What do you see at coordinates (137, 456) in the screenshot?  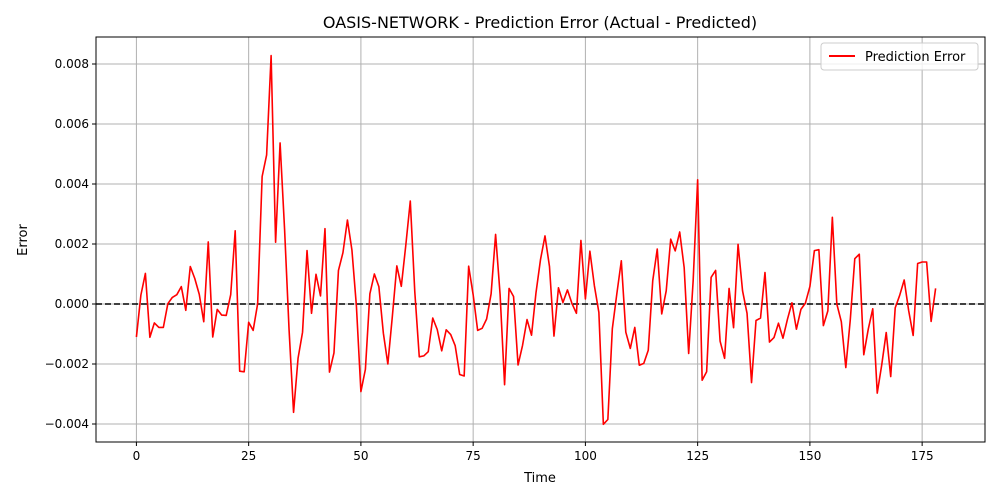 I see `x-tick-label: 0` at bounding box center [137, 456].